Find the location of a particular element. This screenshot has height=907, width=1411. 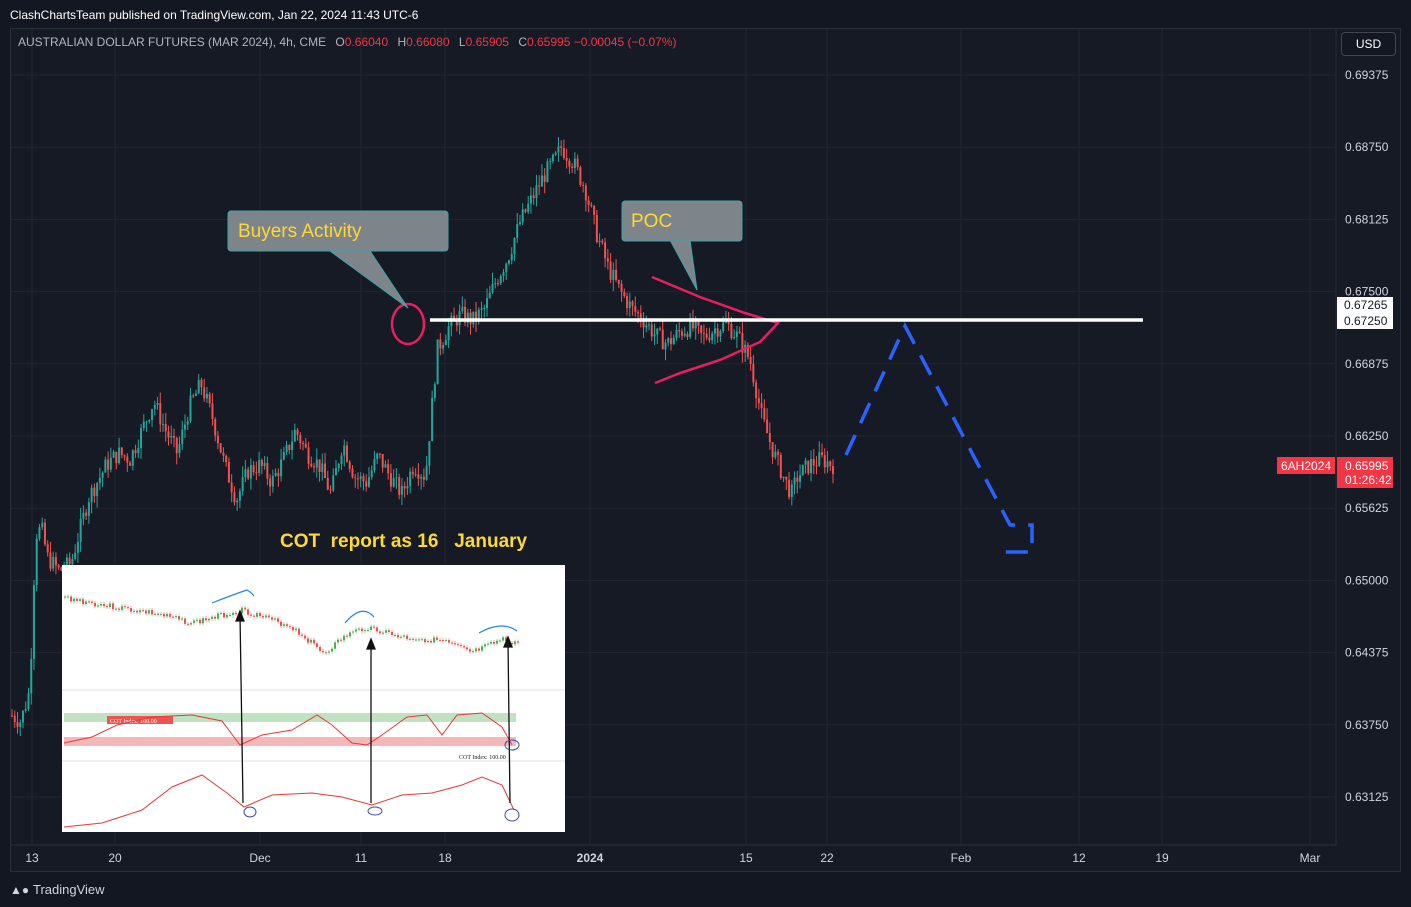

footer-brand: TradingView is located at coordinates (69, 889).